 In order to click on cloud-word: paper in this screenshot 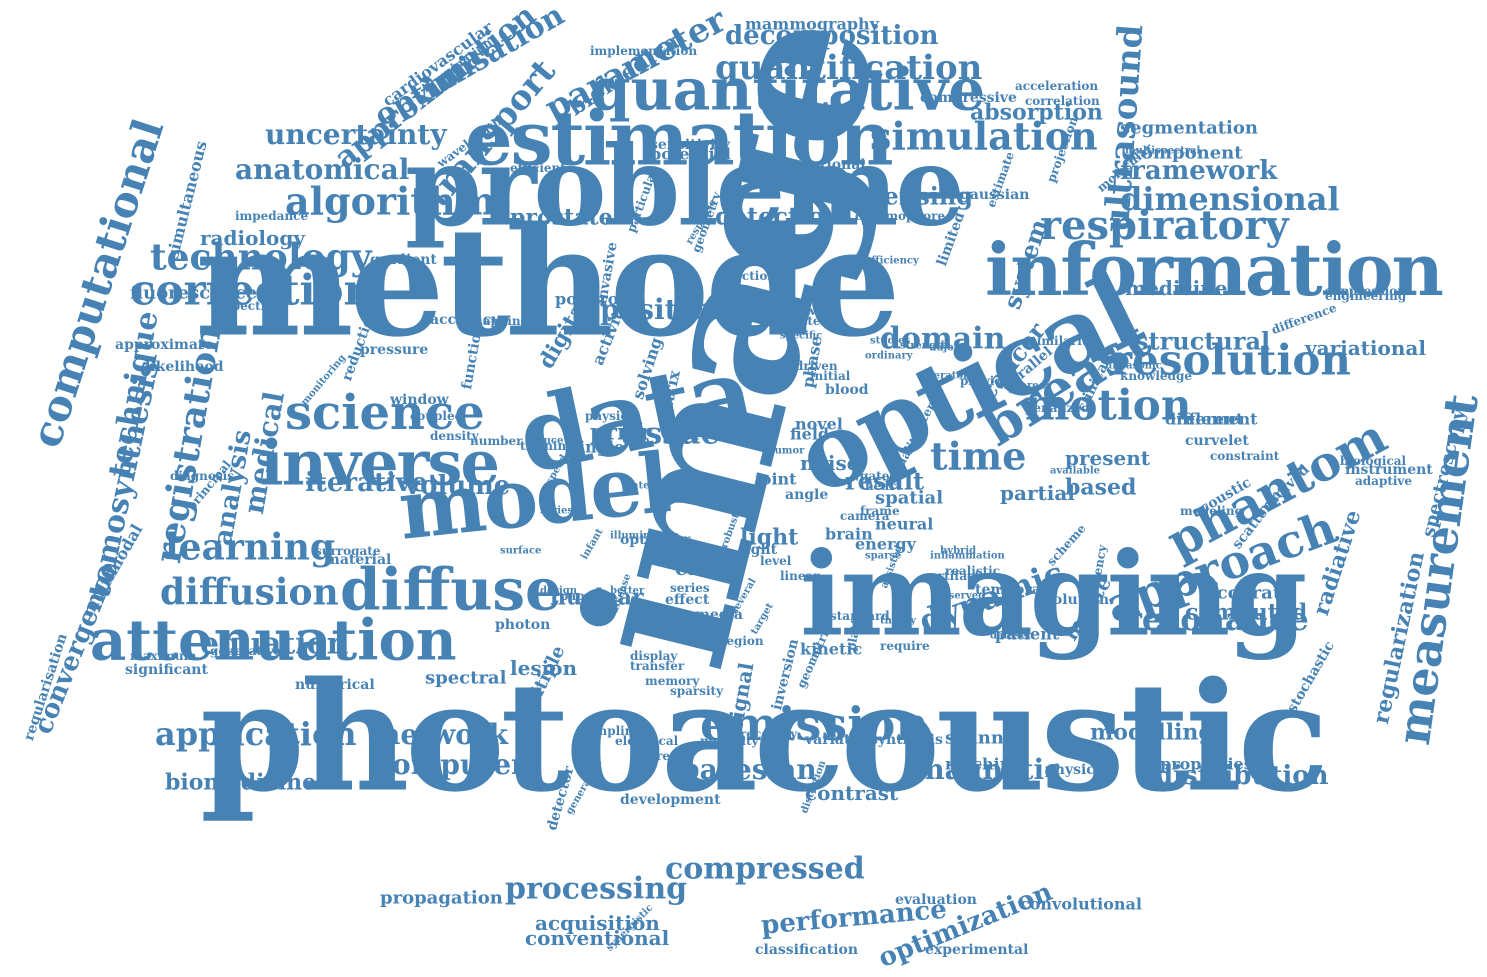, I will do `click(579, 595)`.